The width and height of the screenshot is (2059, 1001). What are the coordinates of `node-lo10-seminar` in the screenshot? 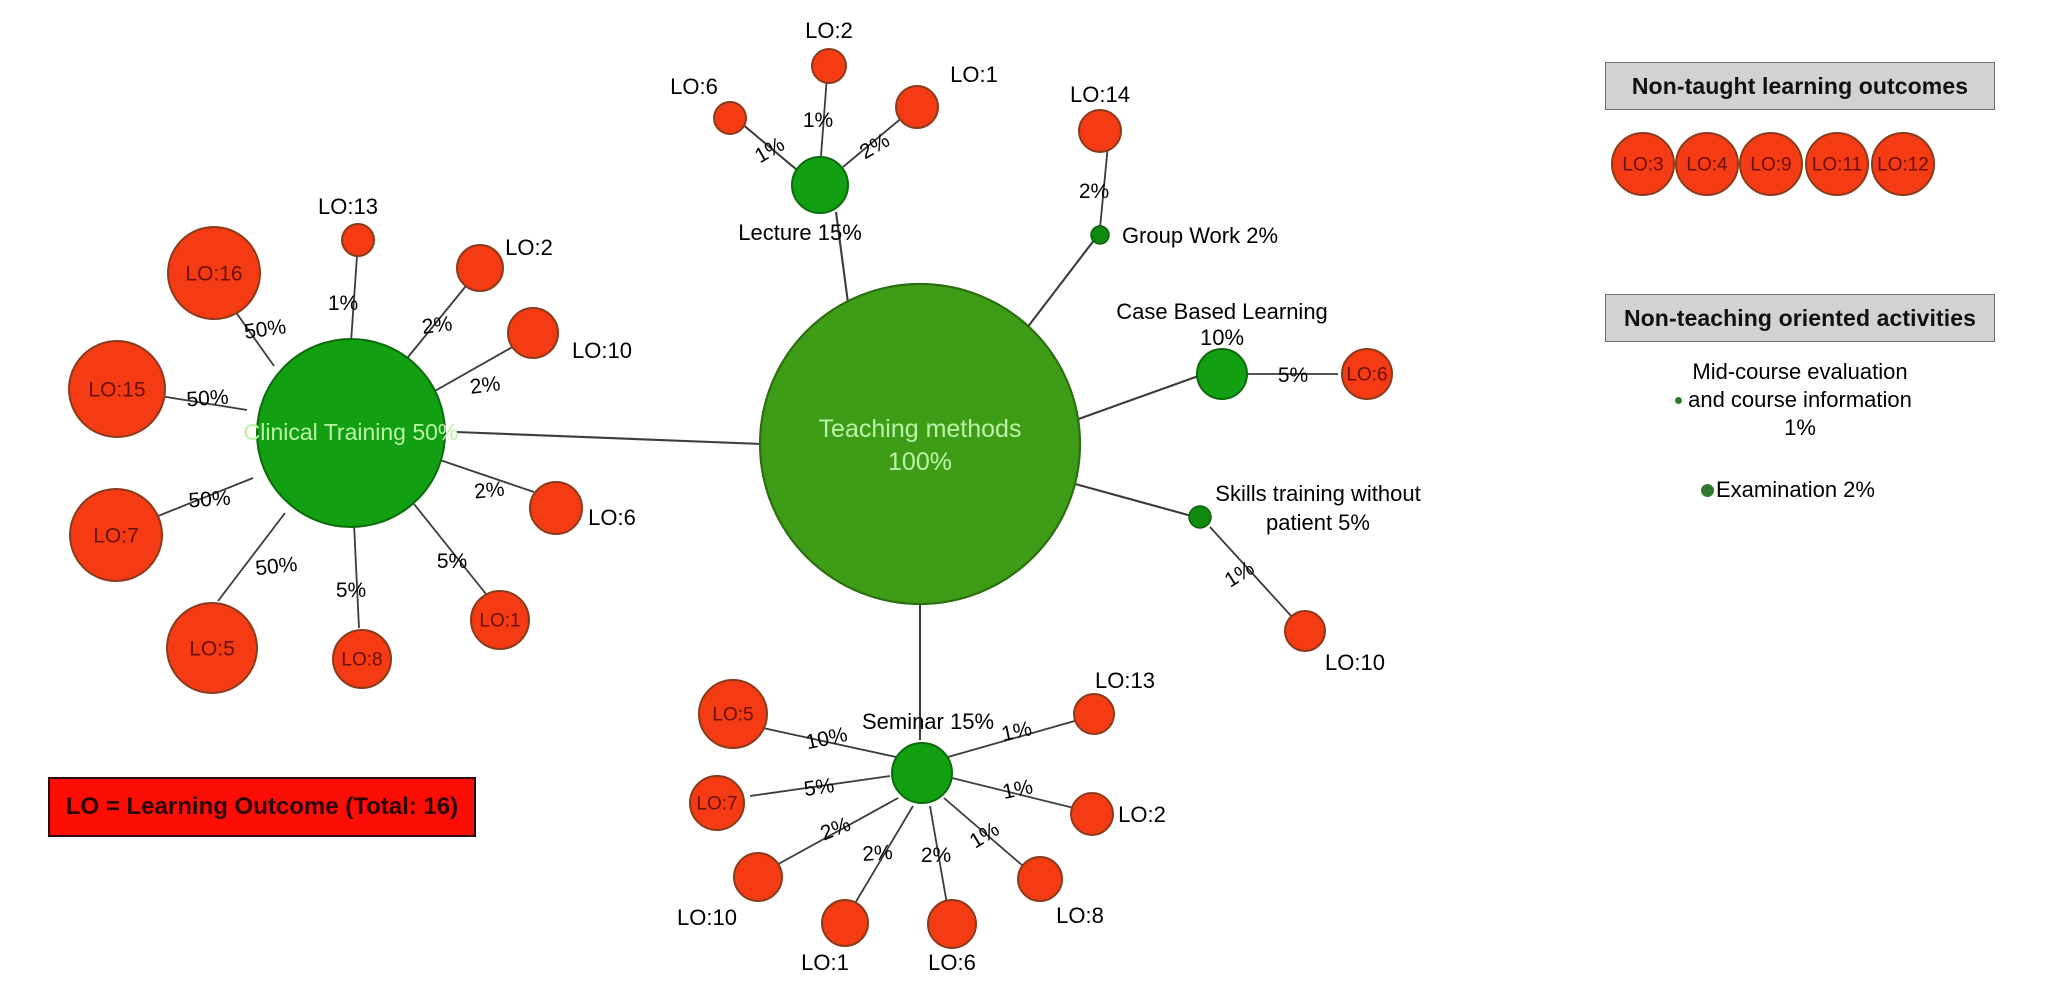 It's located at (758, 877).